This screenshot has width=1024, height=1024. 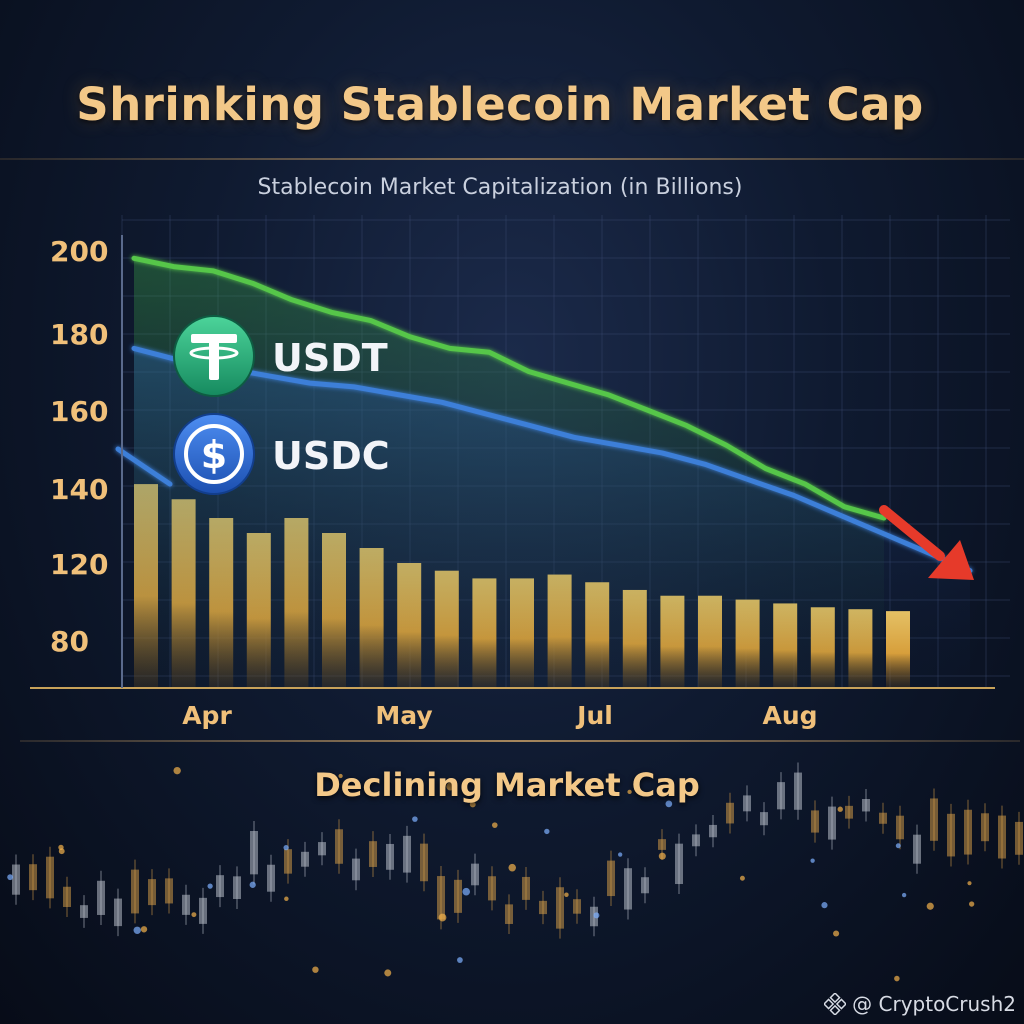 What do you see at coordinates (789, 715) in the screenshot?
I see `x-tick-label: Aug` at bounding box center [789, 715].